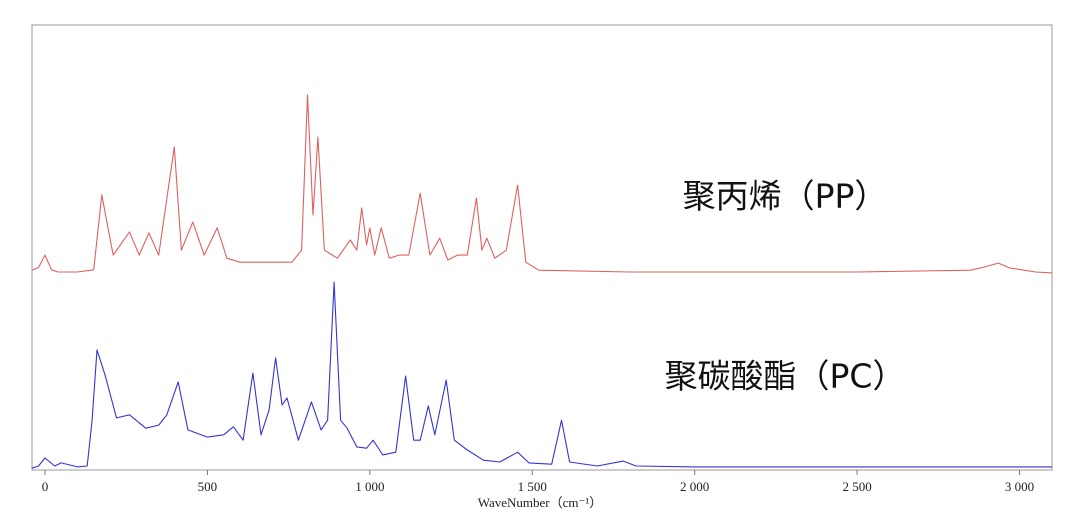  I want to click on x-tick-label: 1 000, so click(369, 486).